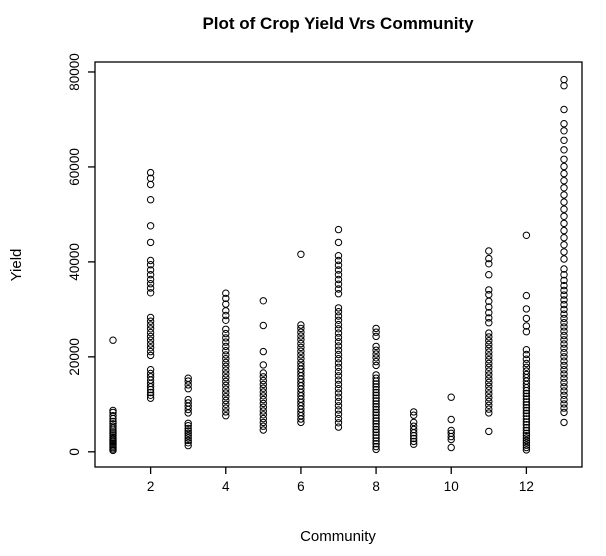 The image size is (606, 556). What do you see at coordinates (226, 486) in the screenshot?
I see `x-tick-label: 4` at bounding box center [226, 486].